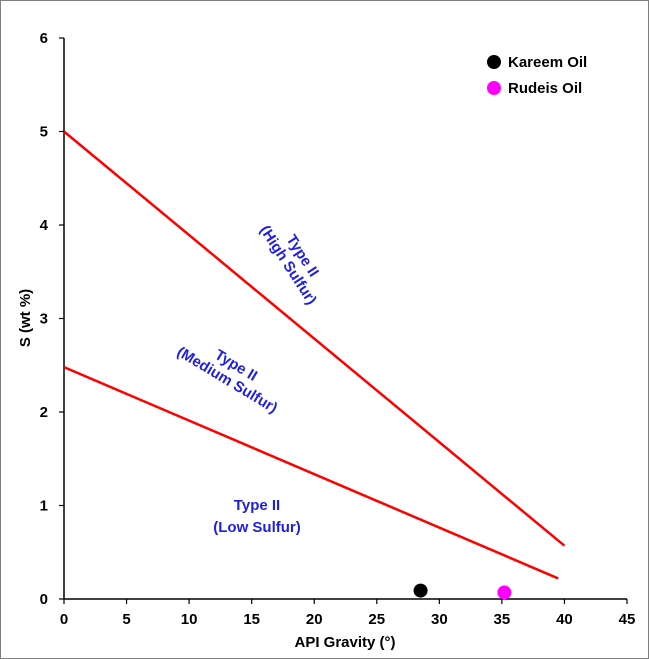 This screenshot has width=649, height=659. What do you see at coordinates (126, 619) in the screenshot?
I see `x-tick-label: 5` at bounding box center [126, 619].